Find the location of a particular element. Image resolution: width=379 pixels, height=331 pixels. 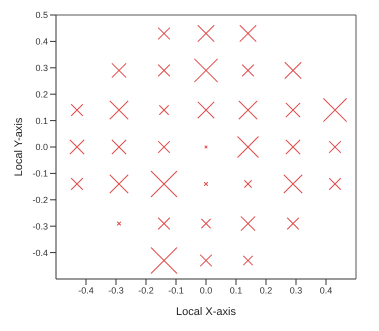

x-tick-label: -0.1 is located at coordinates (176, 290).